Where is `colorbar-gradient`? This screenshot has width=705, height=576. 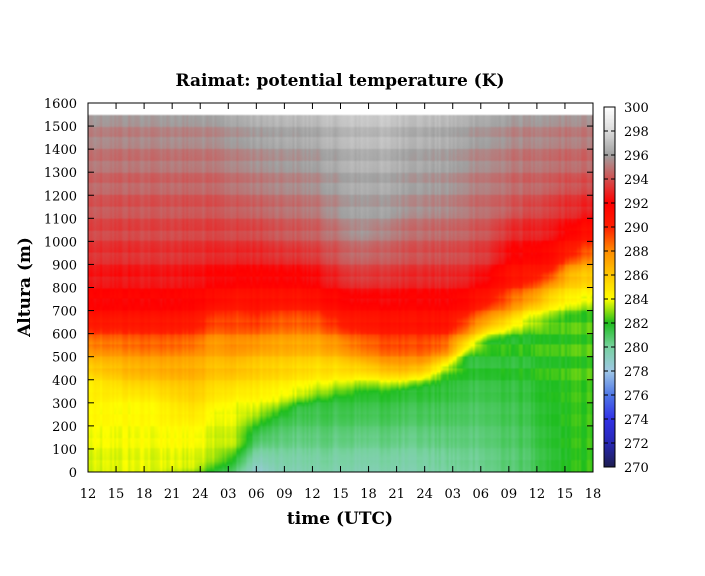
colorbar-gradient is located at coordinates (609, 287).